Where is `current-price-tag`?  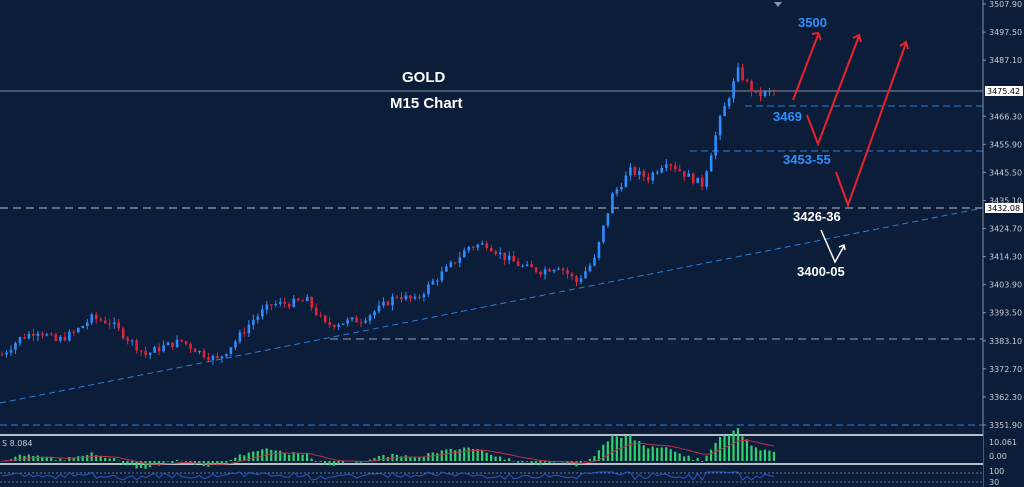
current-price-tag is located at coordinates (1004, 91).